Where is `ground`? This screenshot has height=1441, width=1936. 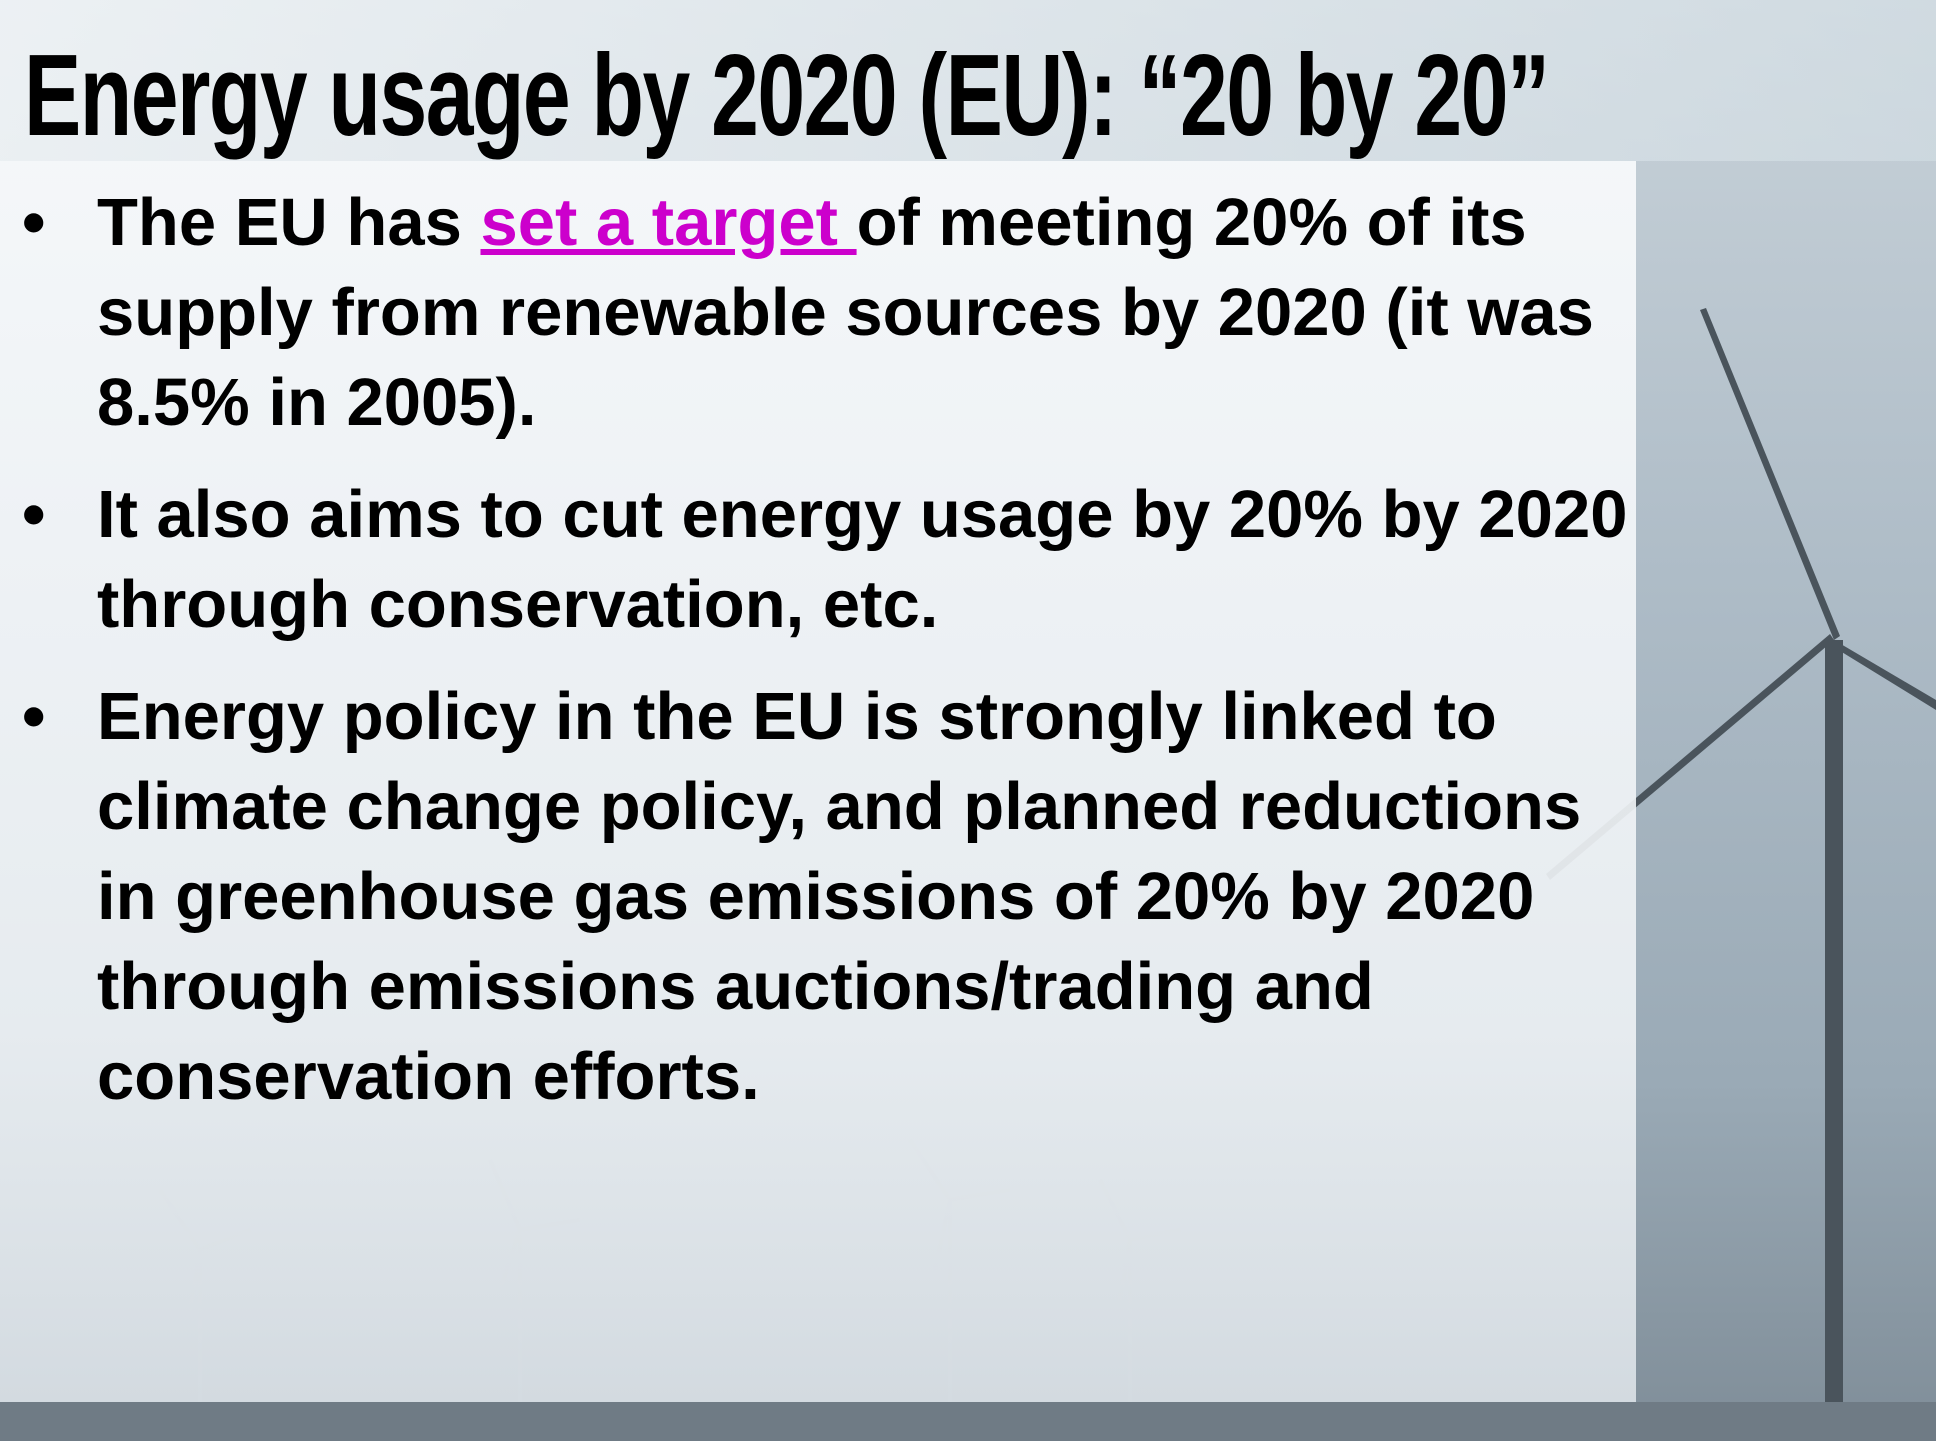
ground is located at coordinates (968, 1421).